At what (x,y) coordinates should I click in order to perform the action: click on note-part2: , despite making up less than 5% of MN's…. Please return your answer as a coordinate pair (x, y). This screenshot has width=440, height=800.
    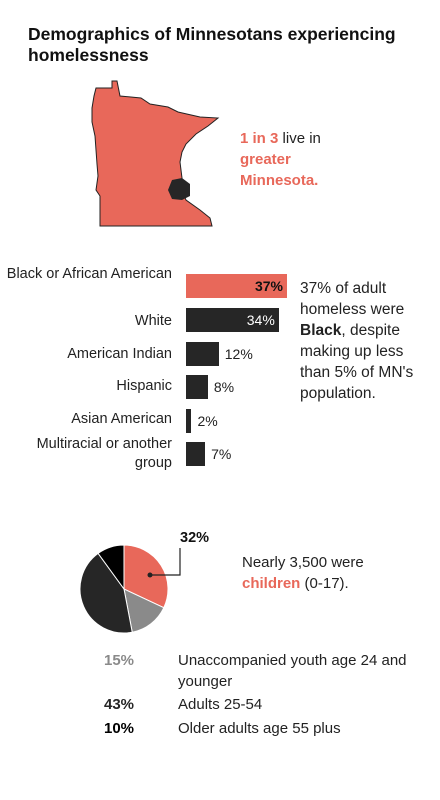
    Looking at the image, I should click on (357, 362).